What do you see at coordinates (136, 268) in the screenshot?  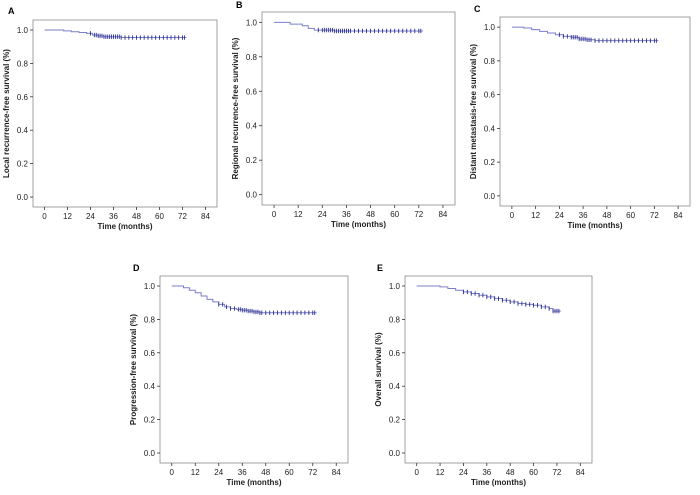 I see `panel-letter: D` at bounding box center [136, 268].